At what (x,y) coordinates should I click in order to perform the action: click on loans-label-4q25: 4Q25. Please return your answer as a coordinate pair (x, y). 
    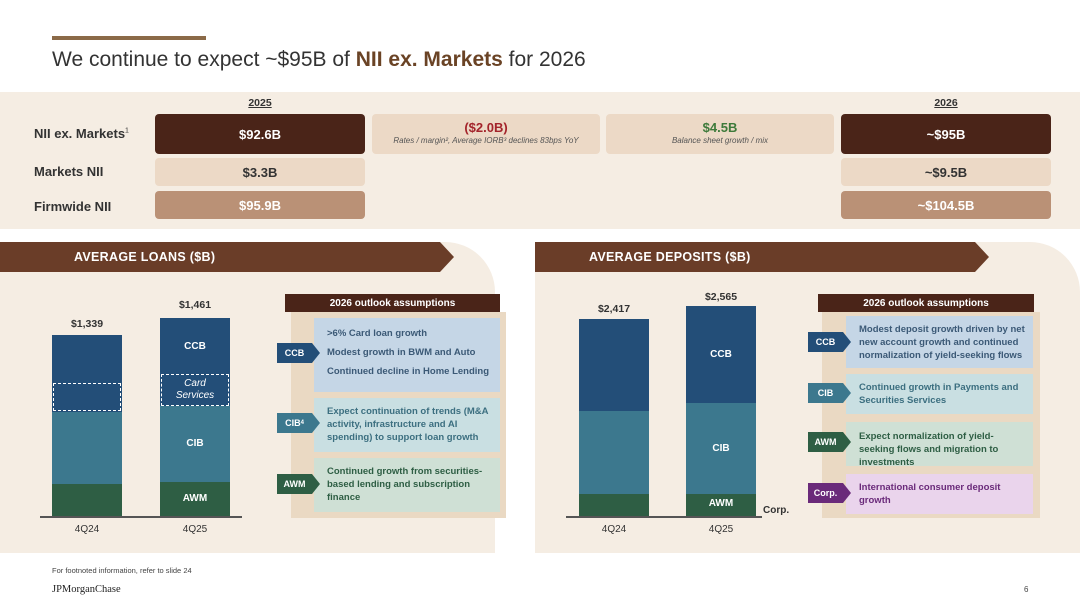
    Looking at the image, I should click on (195, 529).